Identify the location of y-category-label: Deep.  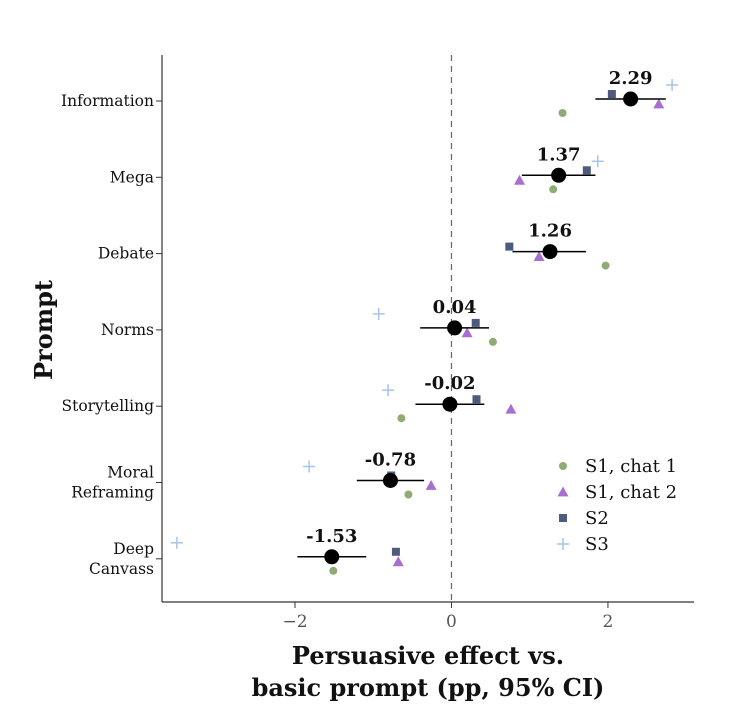
(133, 549).